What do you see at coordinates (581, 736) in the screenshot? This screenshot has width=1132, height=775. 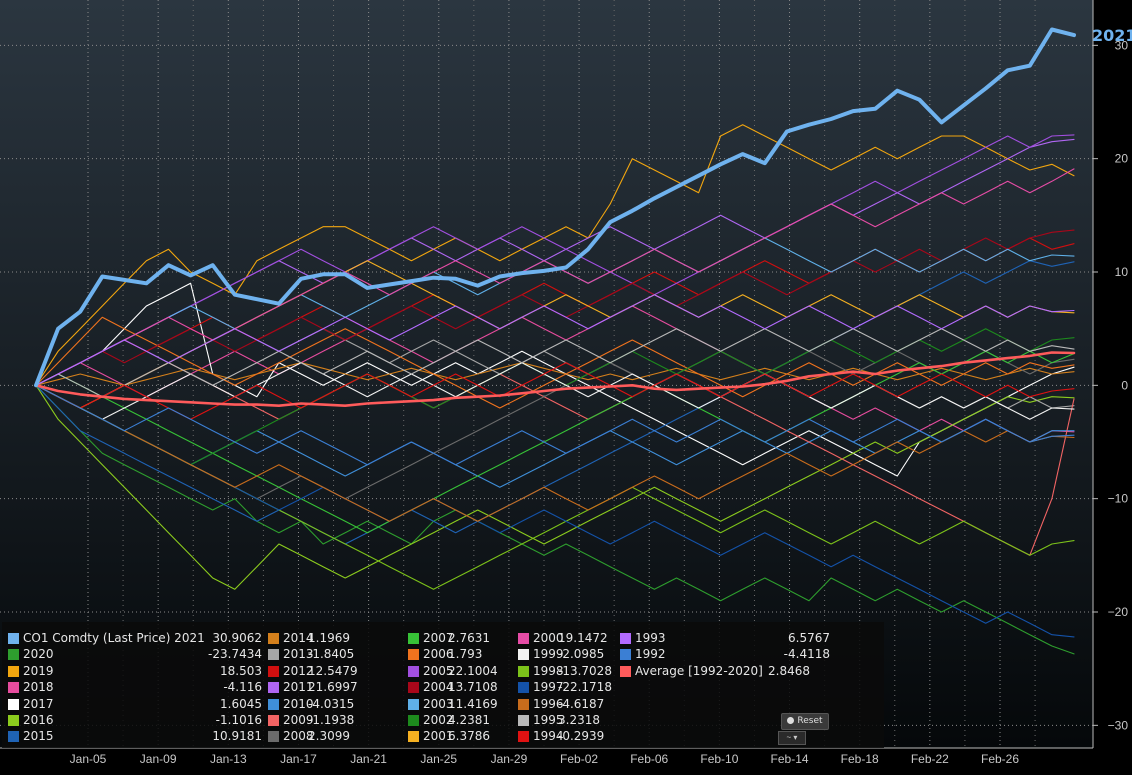 I see `legend-value: -0.2939` at bounding box center [581, 736].